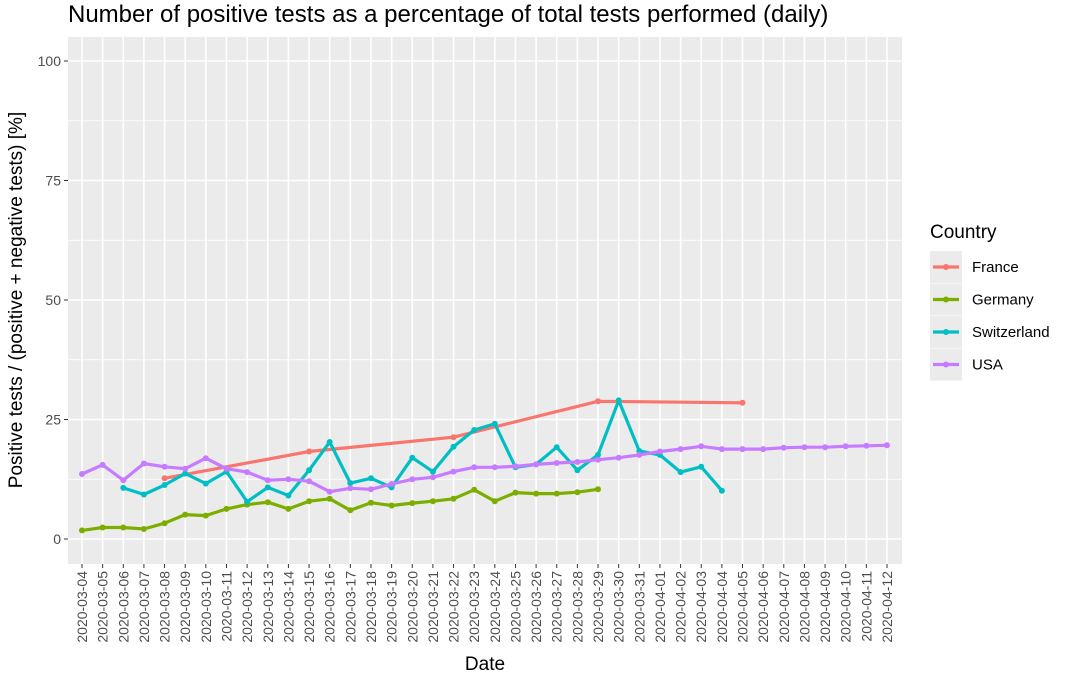 Image resolution: width=1076 pixels, height=676 pixels. I want to click on x-tick-label: 2020-03-07, so click(144, 607).